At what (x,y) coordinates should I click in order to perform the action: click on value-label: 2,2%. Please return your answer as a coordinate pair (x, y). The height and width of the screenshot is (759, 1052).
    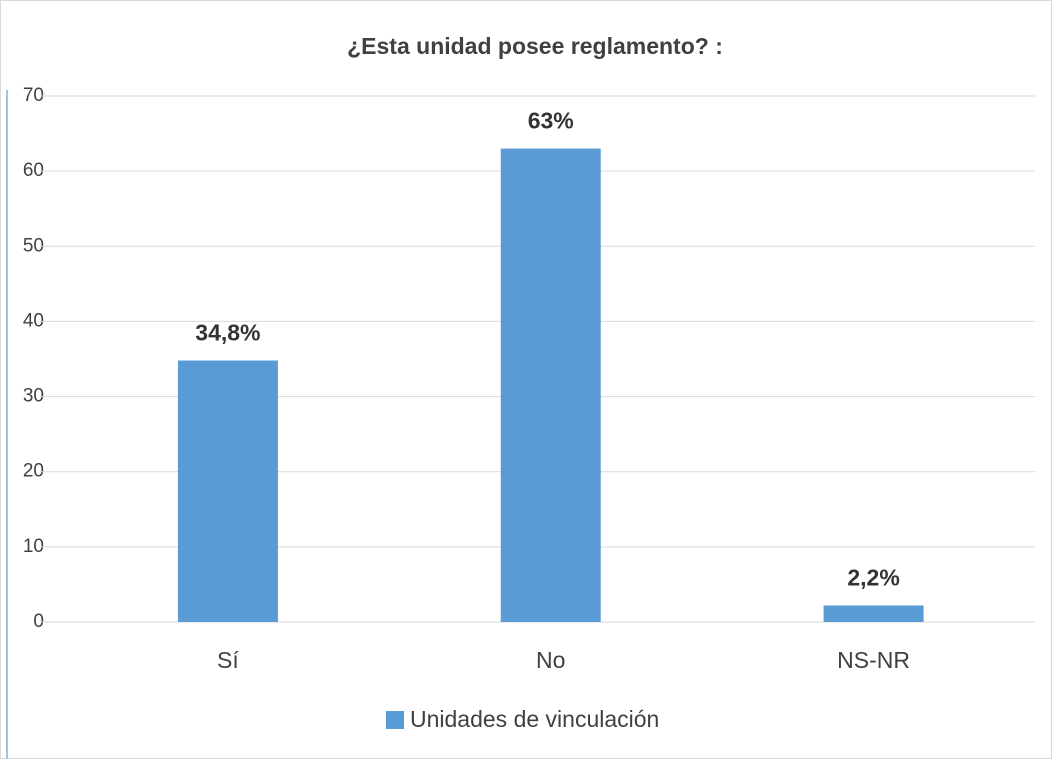
    Looking at the image, I should click on (873, 578).